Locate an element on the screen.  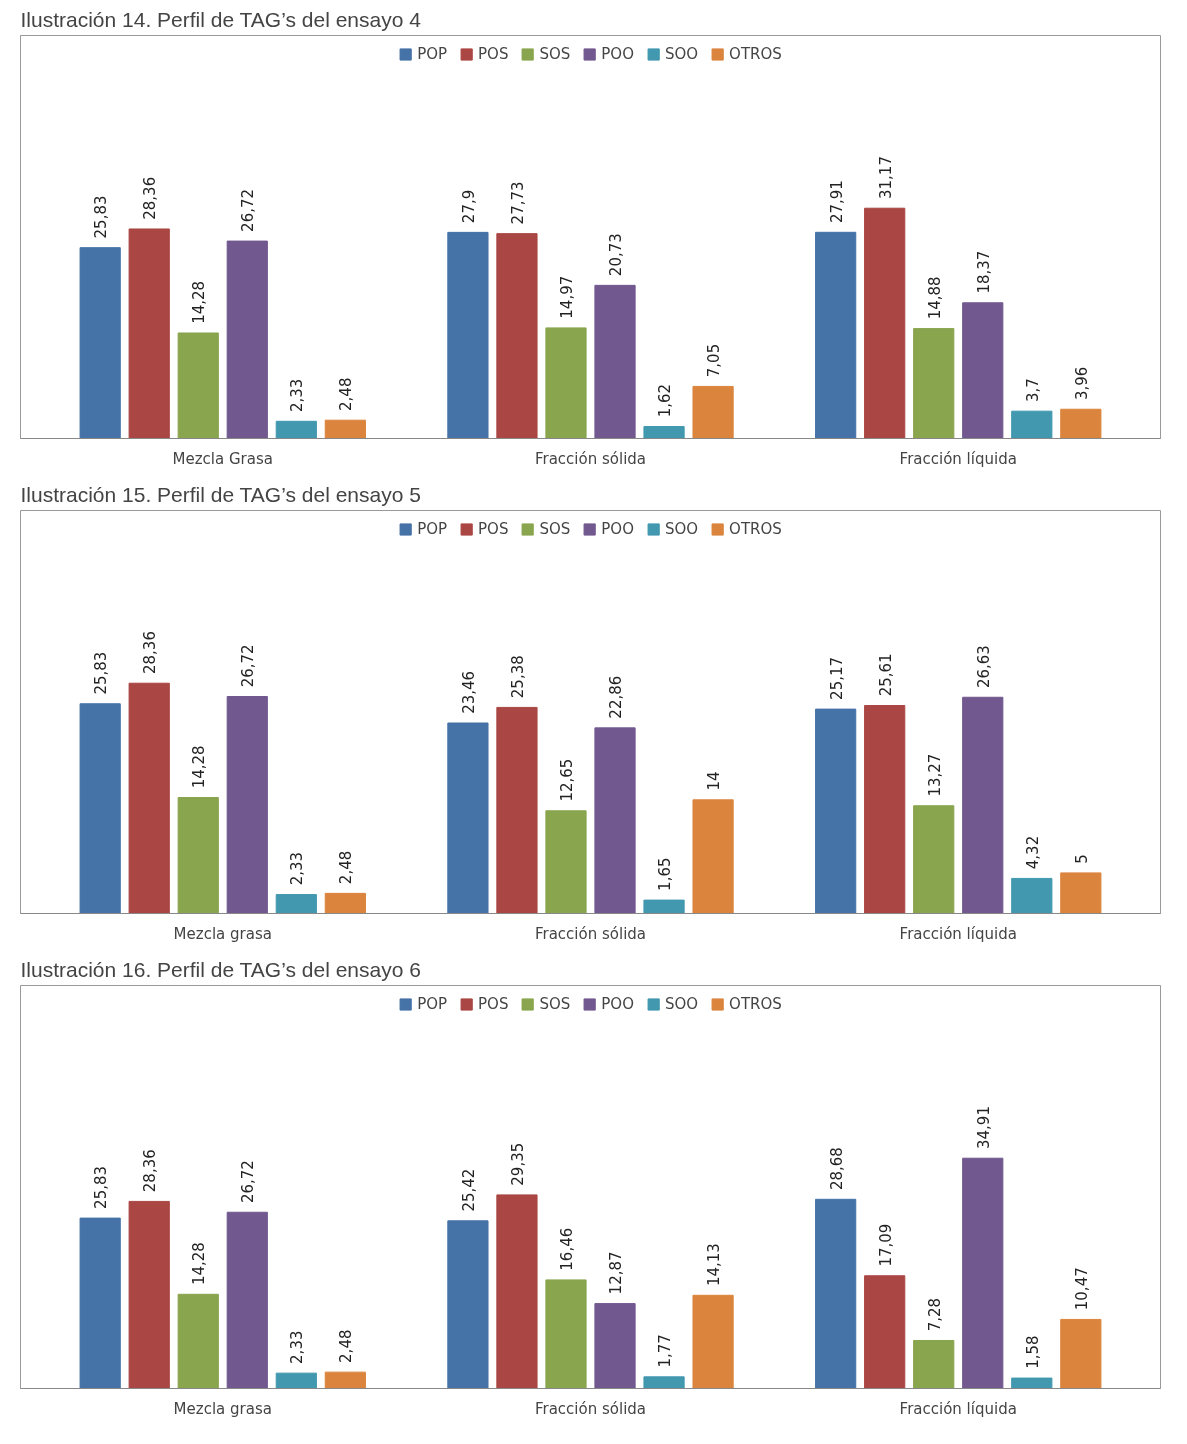
data-label: 4,32 is located at coordinates (1032, 852).